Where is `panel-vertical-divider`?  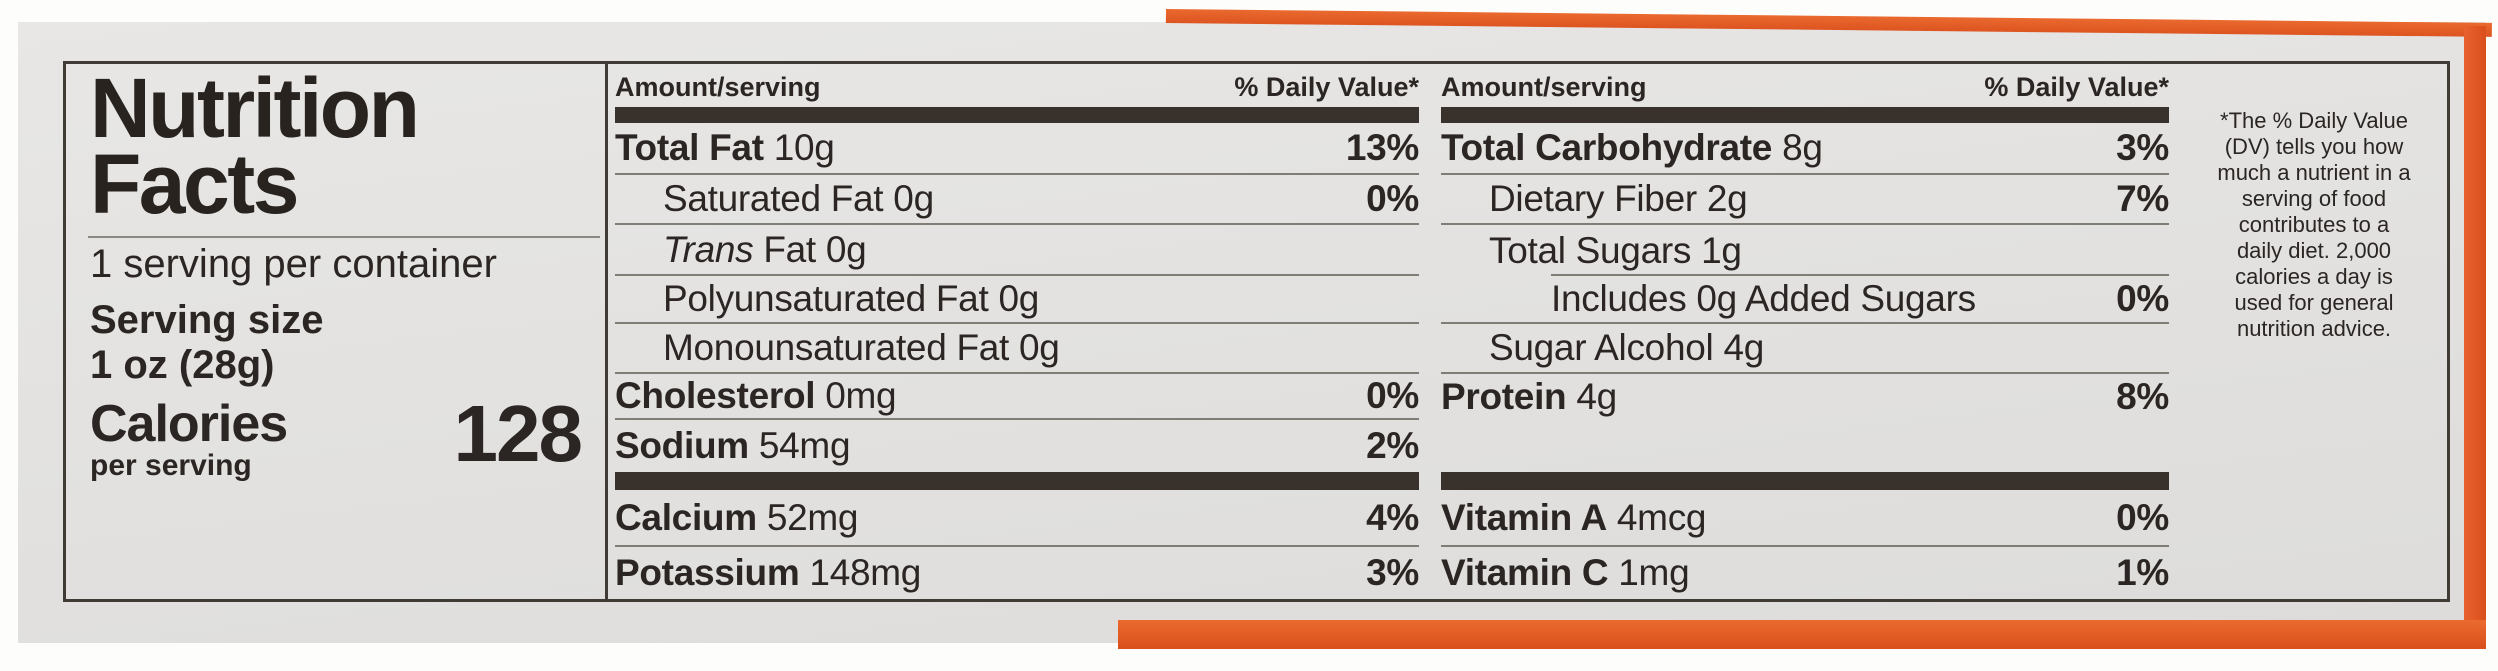 panel-vertical-divider is located at coordinates (606, 331).